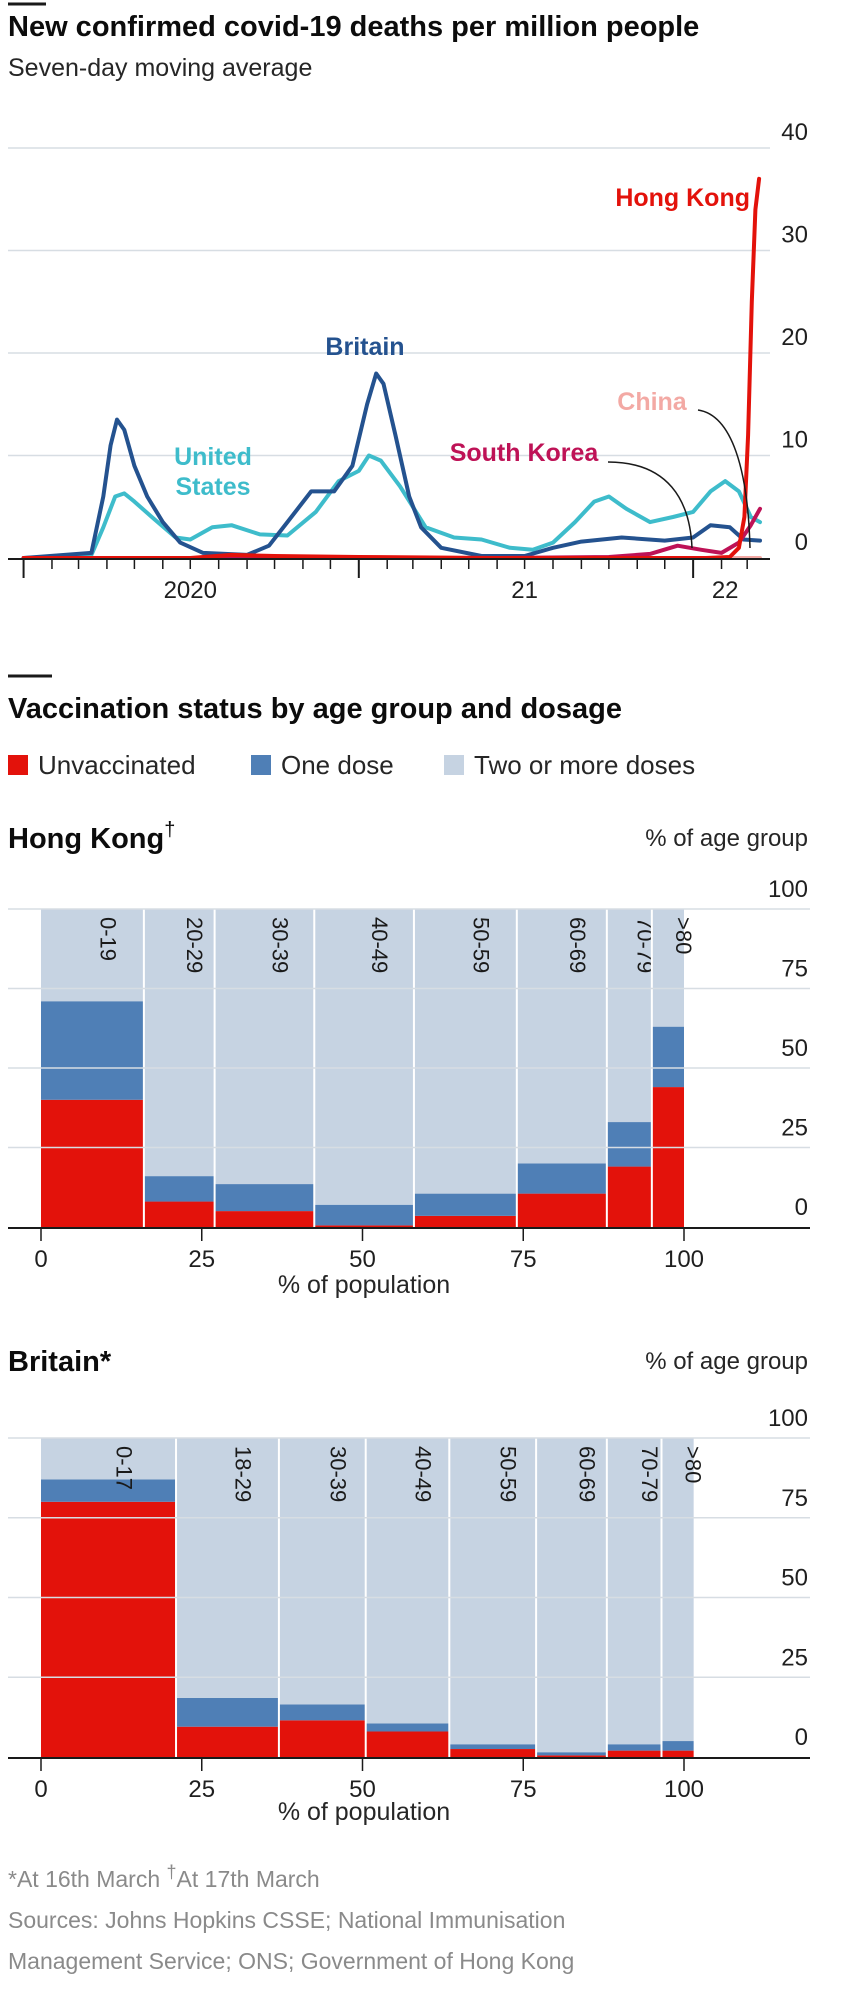 The height and width of the screenshot is (2001, 850). I want to click on uk-chart-title: Britain*, so click(60, 1362).